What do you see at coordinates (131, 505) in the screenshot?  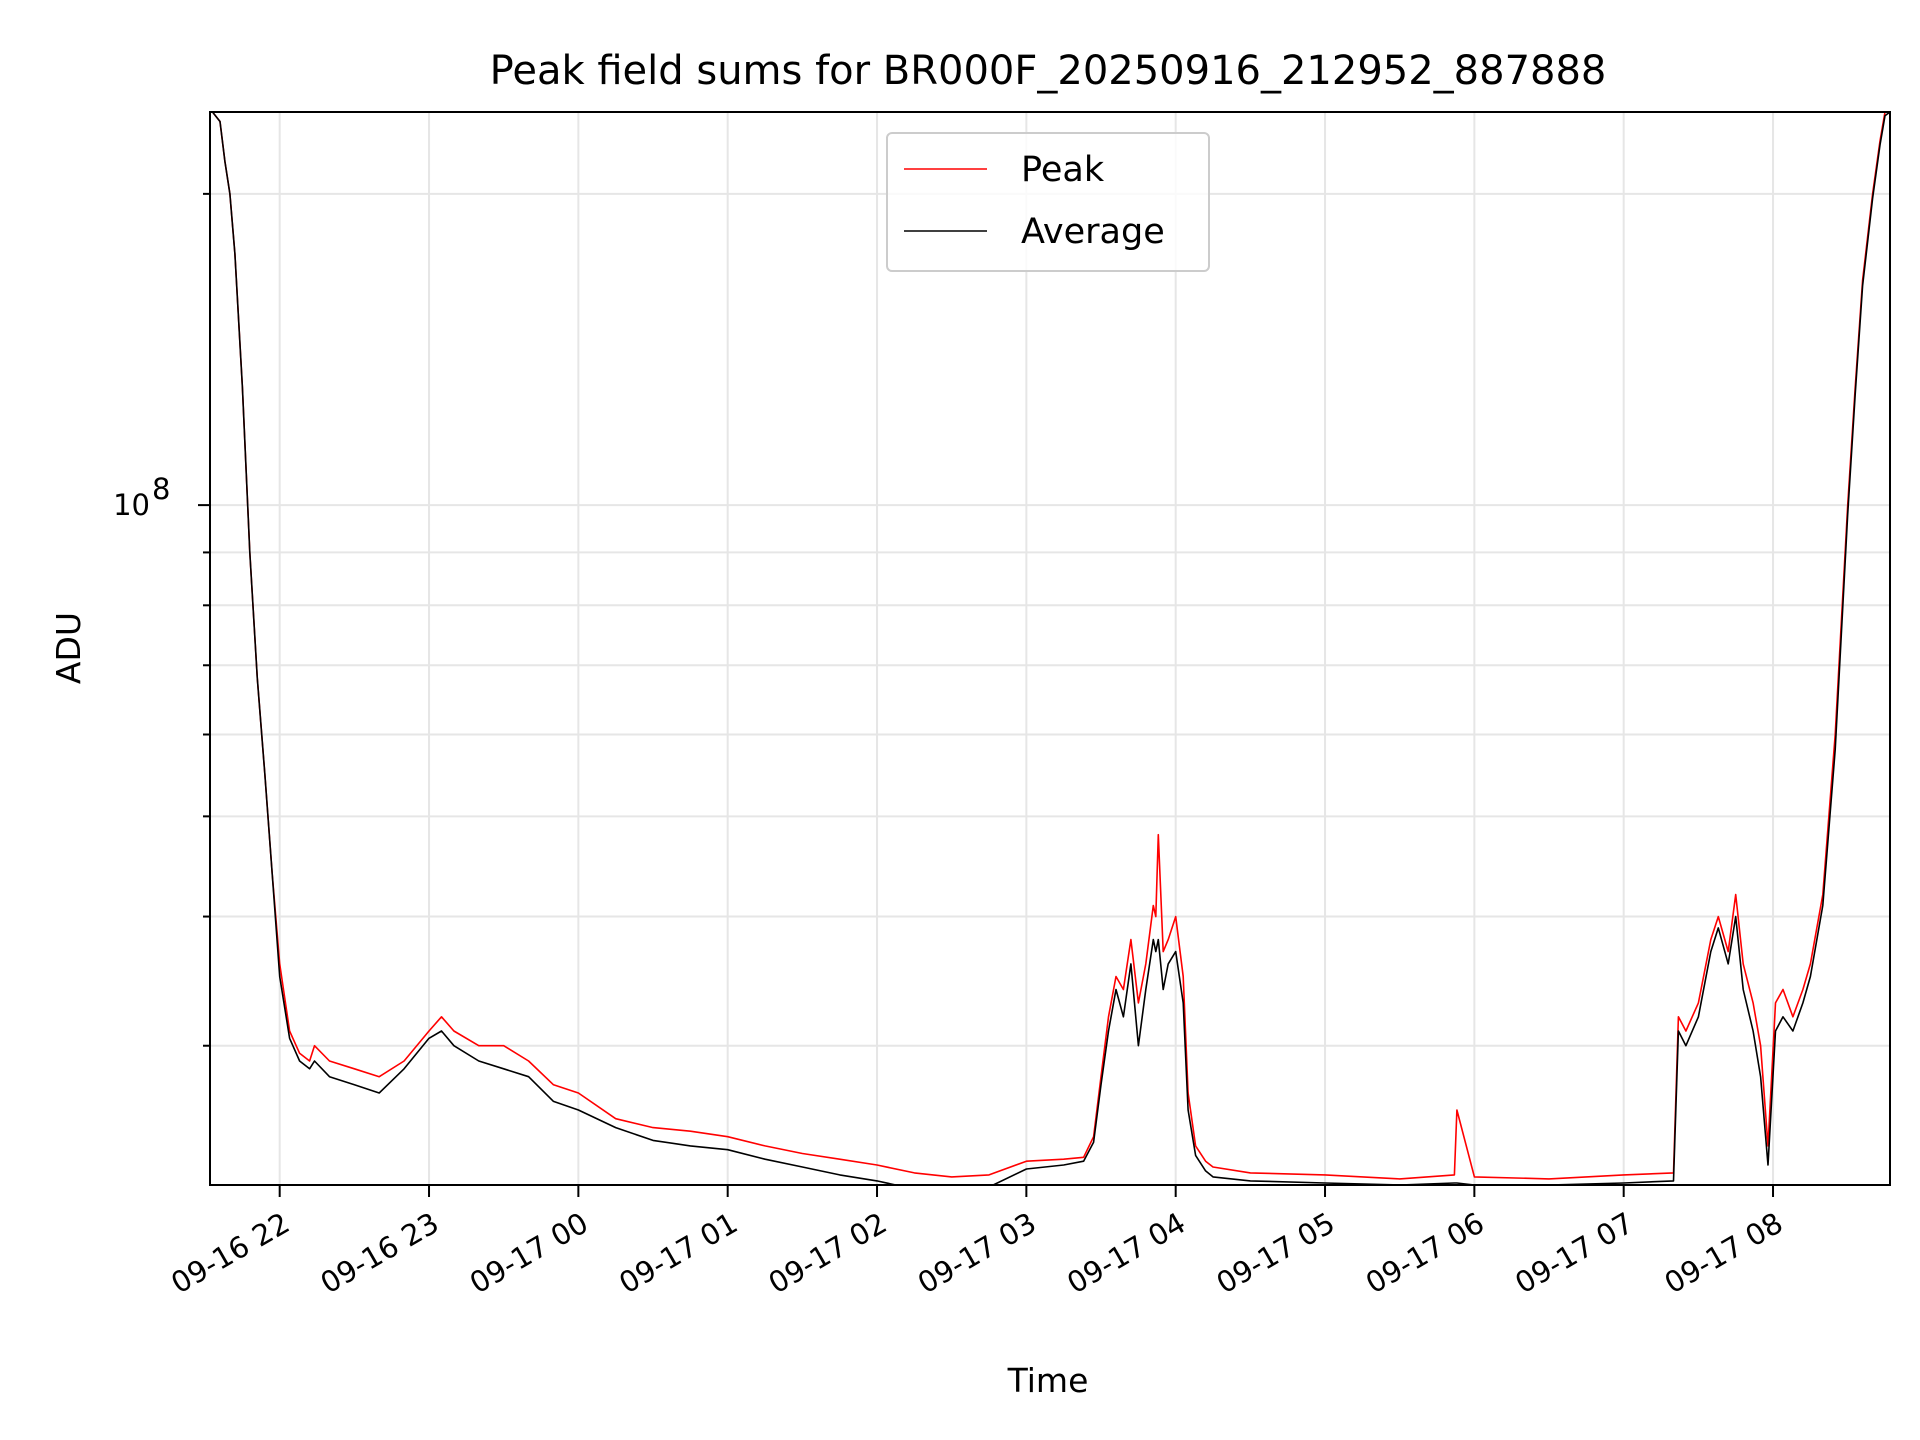 I see `y-tick-label: 10` at bounding box center [131, 505].